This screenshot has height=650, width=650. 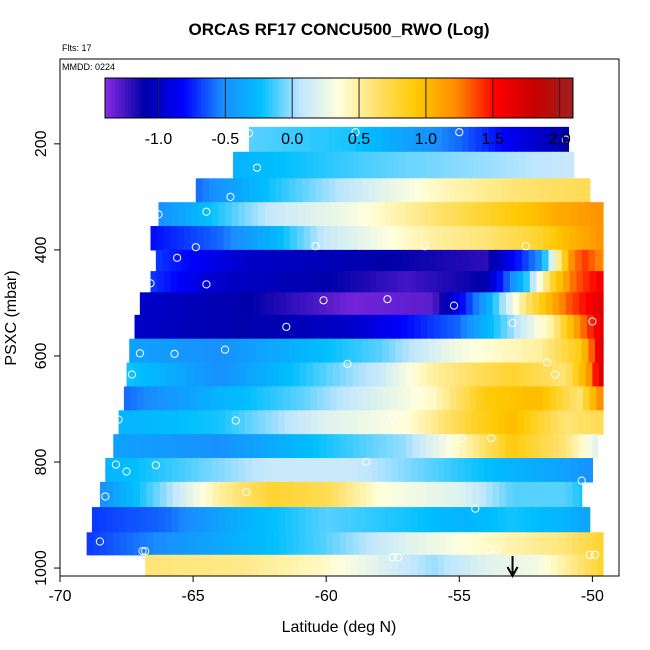 What do you see at coordinates (174, 353) in the screenshot?
I see `sample-point` at bounding box center [174, 353].